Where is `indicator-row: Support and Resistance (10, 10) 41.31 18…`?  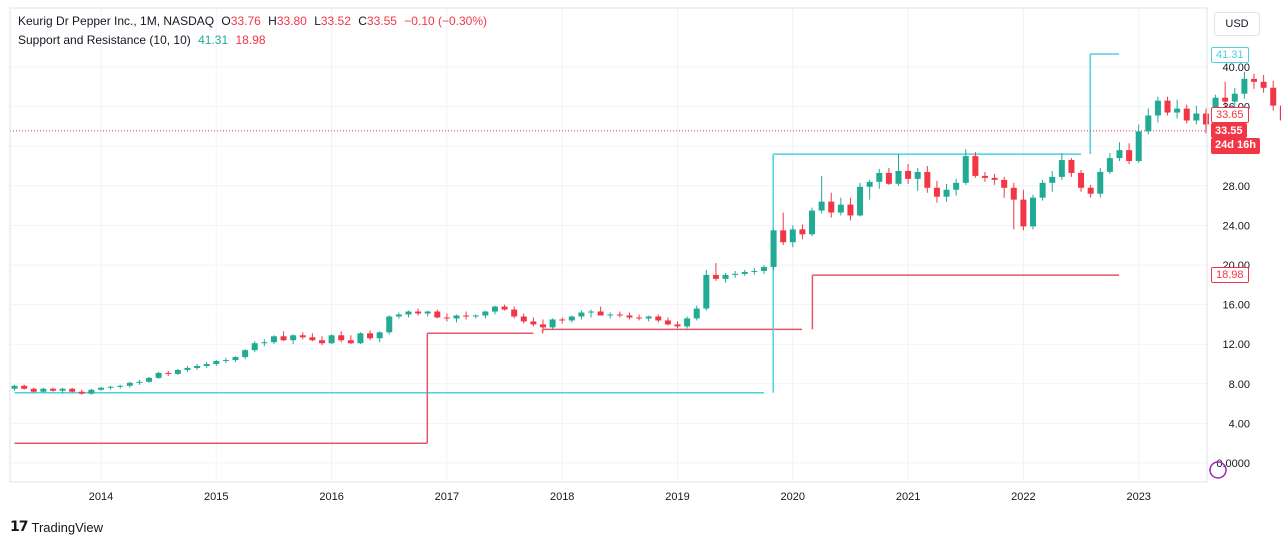 indicator-row: Support and Resistance (10, 10) 41.31 18… is located at coordinates (252, 40).